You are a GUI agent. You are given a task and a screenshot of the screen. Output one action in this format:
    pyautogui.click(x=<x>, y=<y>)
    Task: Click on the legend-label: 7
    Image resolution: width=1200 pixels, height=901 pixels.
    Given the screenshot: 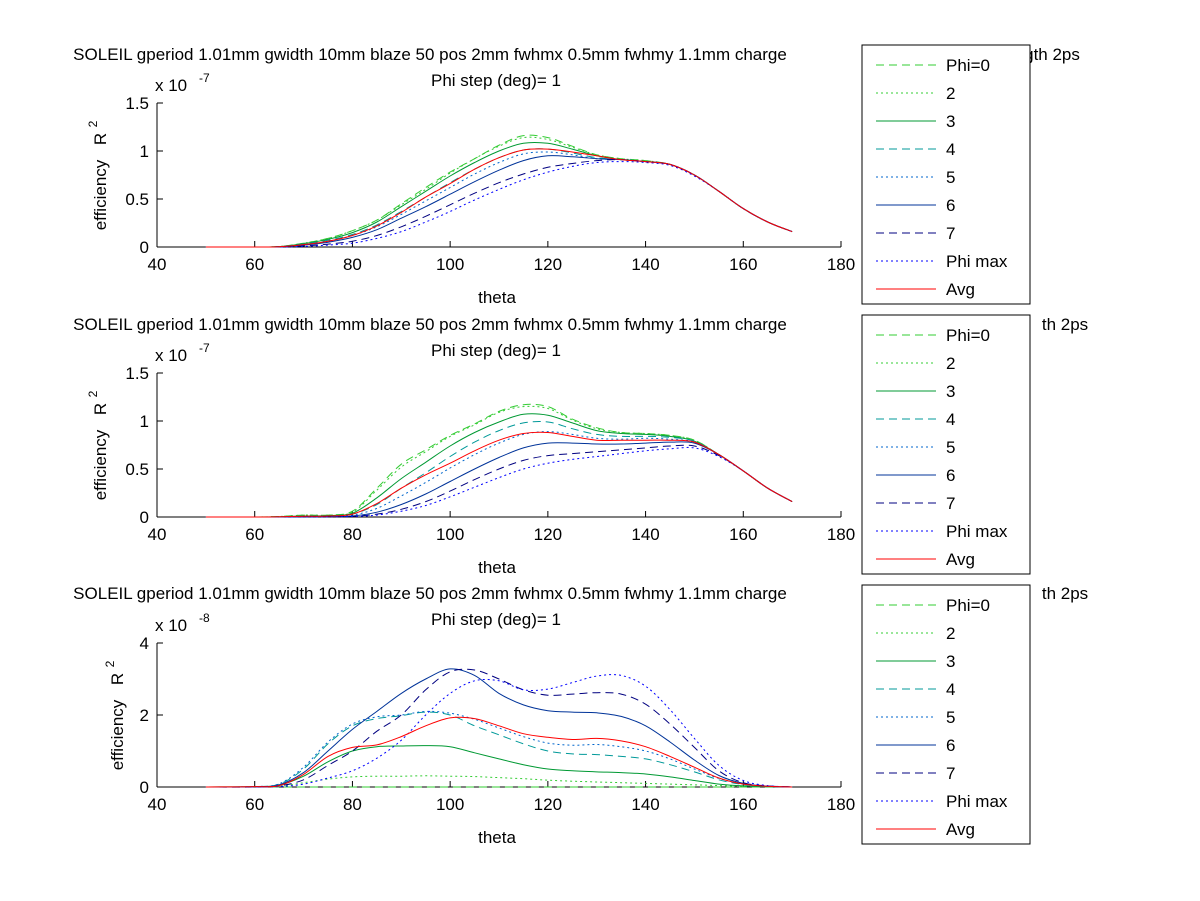 What is the action you would take?
    pyautogui.click(x=950, y=503)
    